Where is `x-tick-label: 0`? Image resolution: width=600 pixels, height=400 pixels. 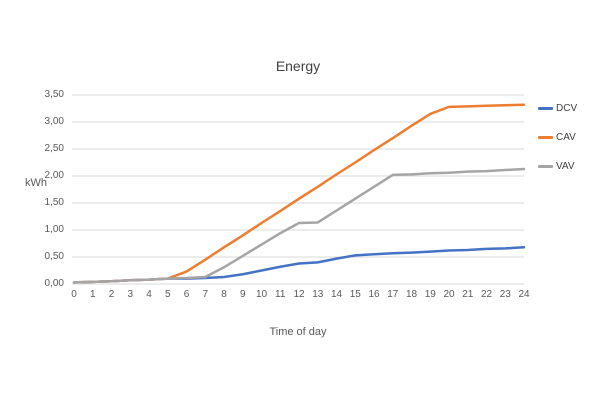
x-tick-label: 0 is located at coordinates (74, 294).